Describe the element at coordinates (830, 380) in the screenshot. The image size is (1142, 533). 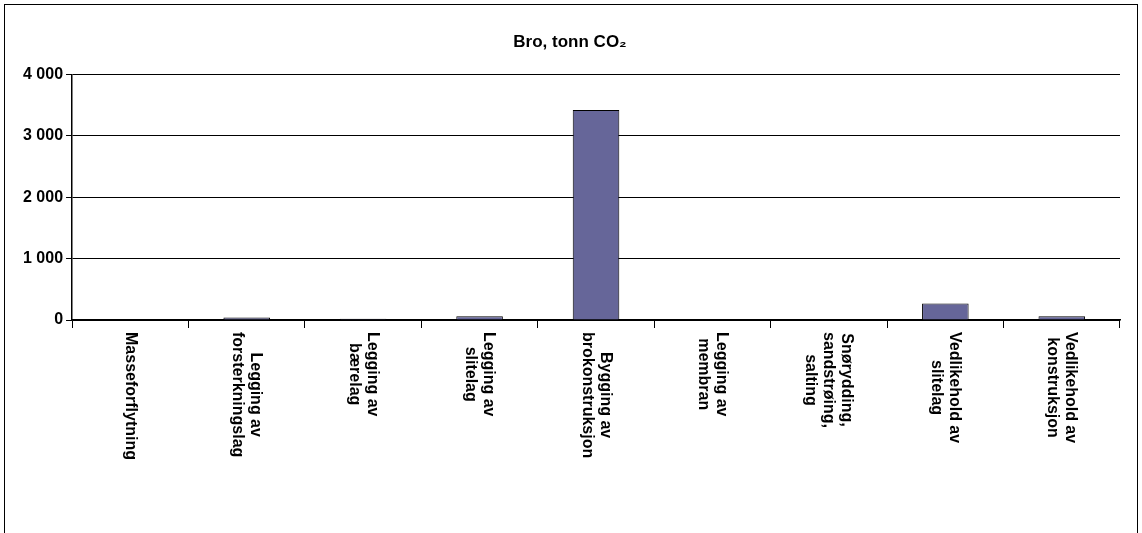
I see `x-tick-label: Snørydding, sandstrøing, salting` at that location.